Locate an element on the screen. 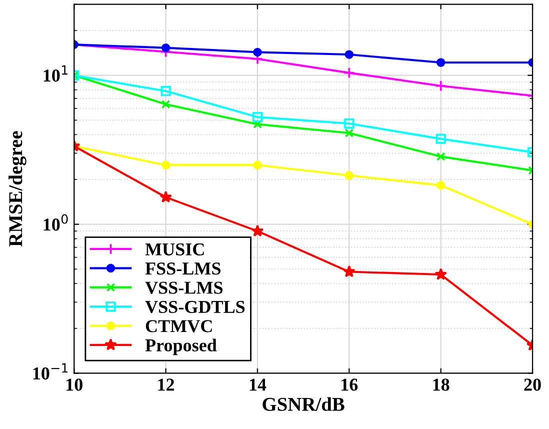  y-tick-label: 10$^{1}$ is located at coordinates (56, 73).